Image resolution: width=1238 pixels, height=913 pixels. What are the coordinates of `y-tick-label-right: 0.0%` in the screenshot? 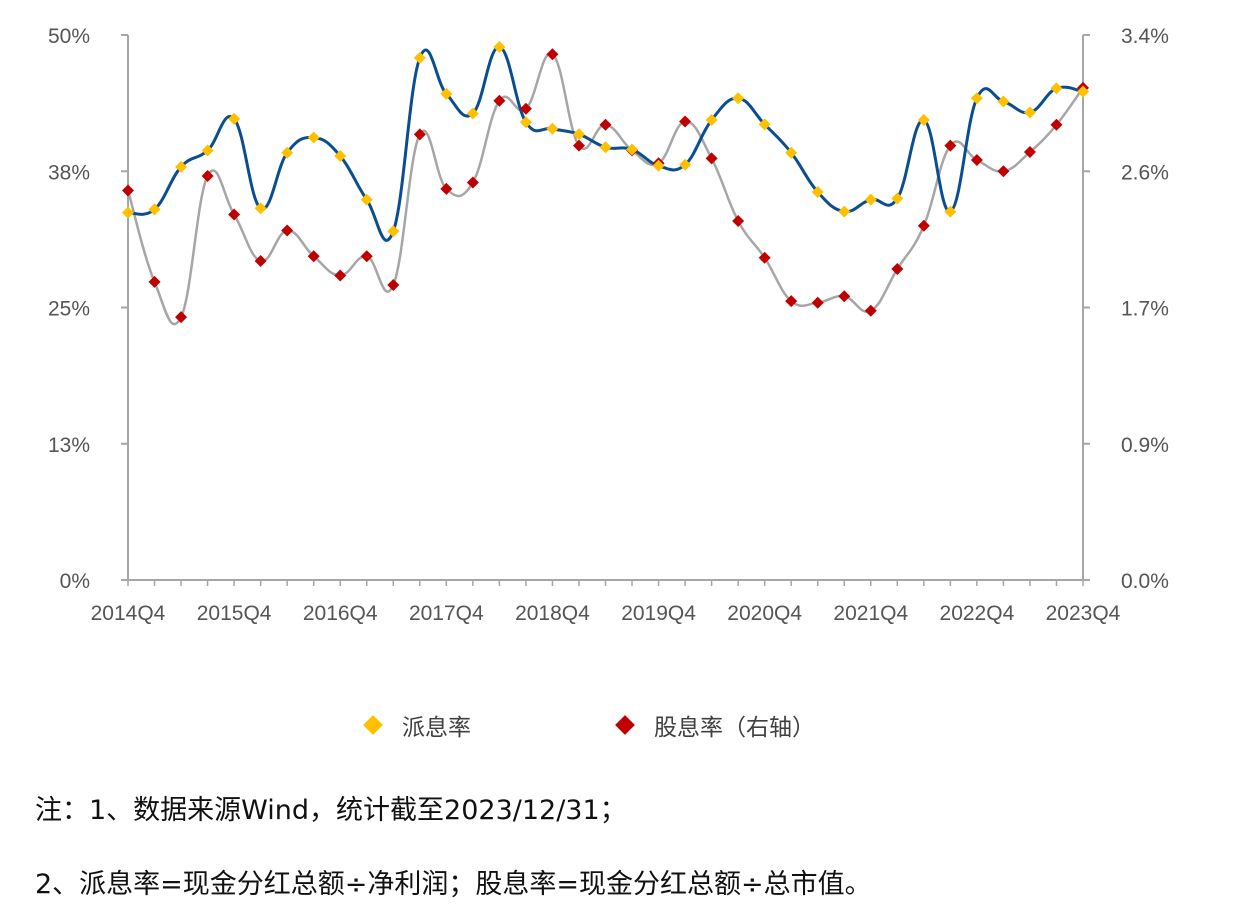 It's located at (1145, 581).